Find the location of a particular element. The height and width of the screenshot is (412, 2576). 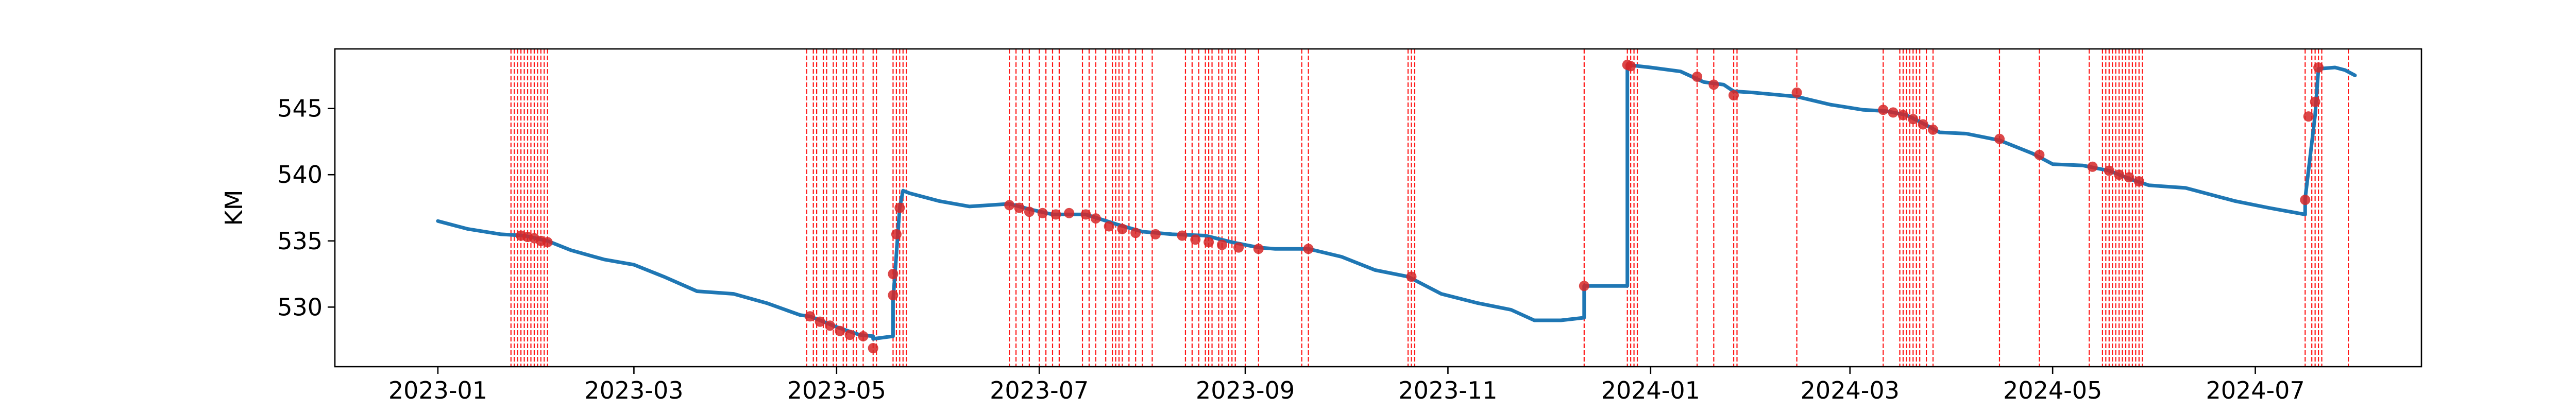

x-tick-label: 2024-03 is located at coordinates (1850, 390).